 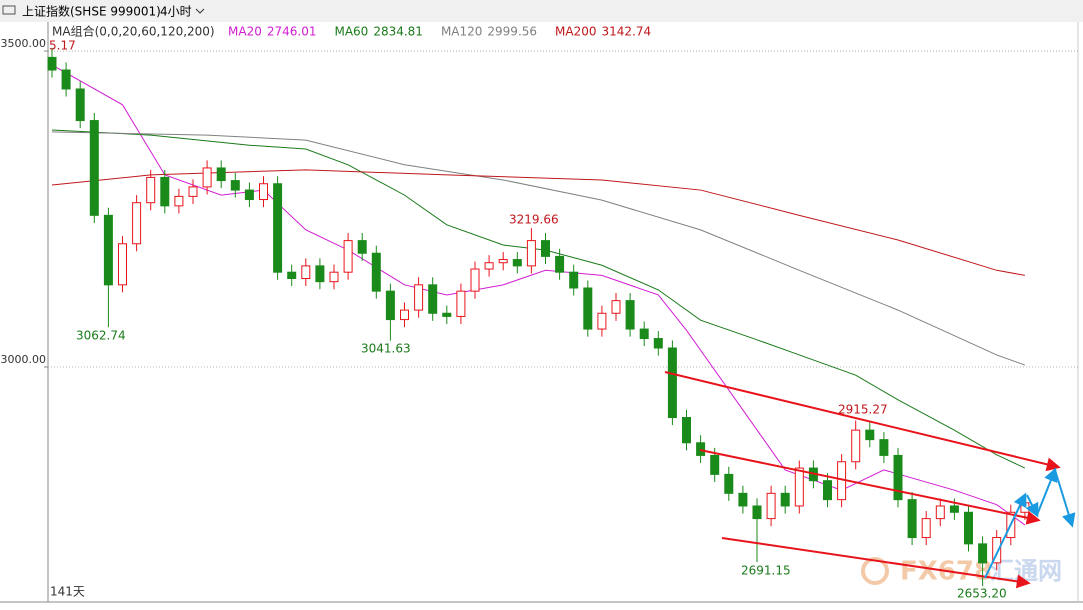 What do you see at coordinates (91, 11) in the screenshot?
I see `symbol-title: 上证指数(SHSE 999001)` at bounding box center [91, 11].